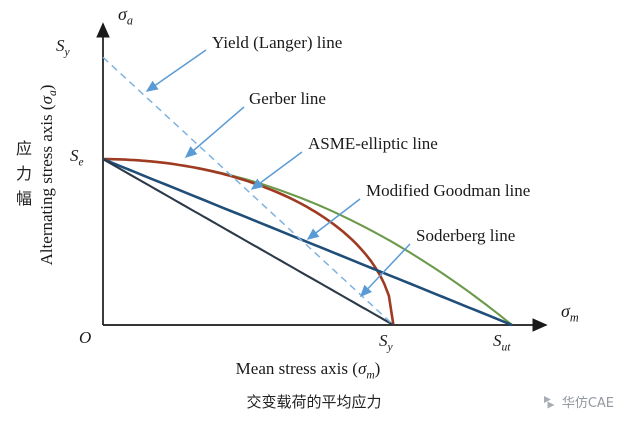 This screenshot has height=425, width=628. Describe the element at coordinates (587, 403) in the screenshot. I see `watermark-text: 华仿CAE` at that location.